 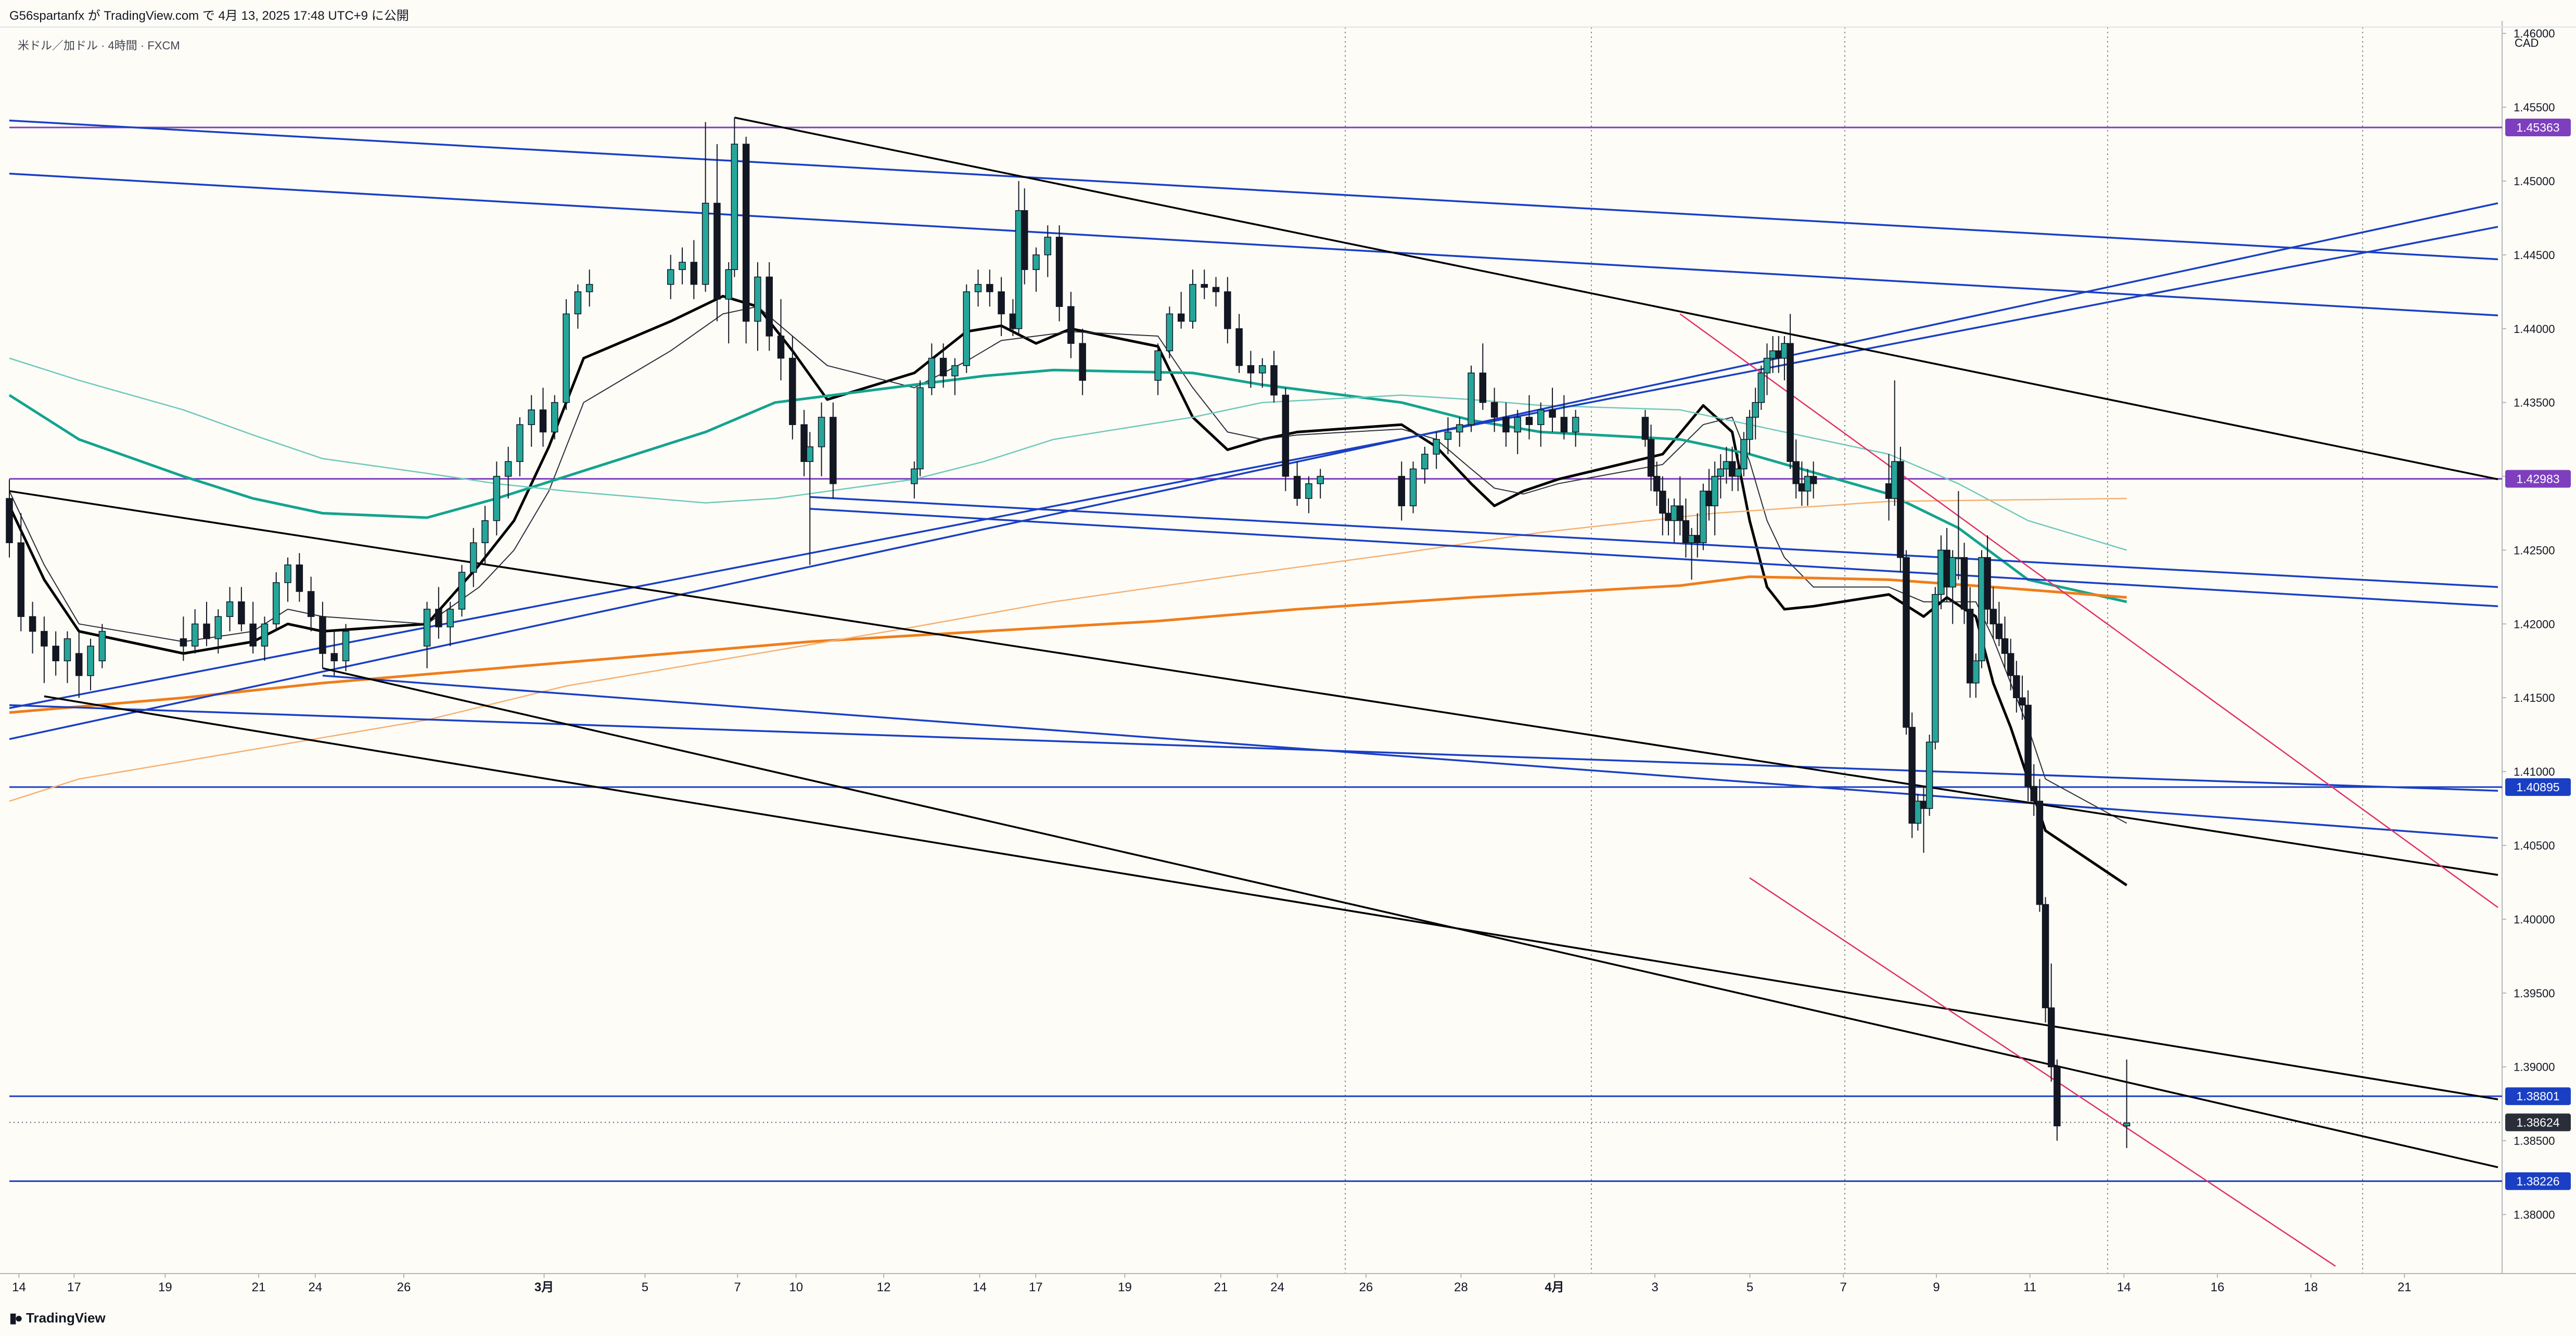 What do you see at coordinates (57, 1318) in the screenshot?
I see `tradingview-brand: ▮● TradingView` at bounding box center [57, 1318].